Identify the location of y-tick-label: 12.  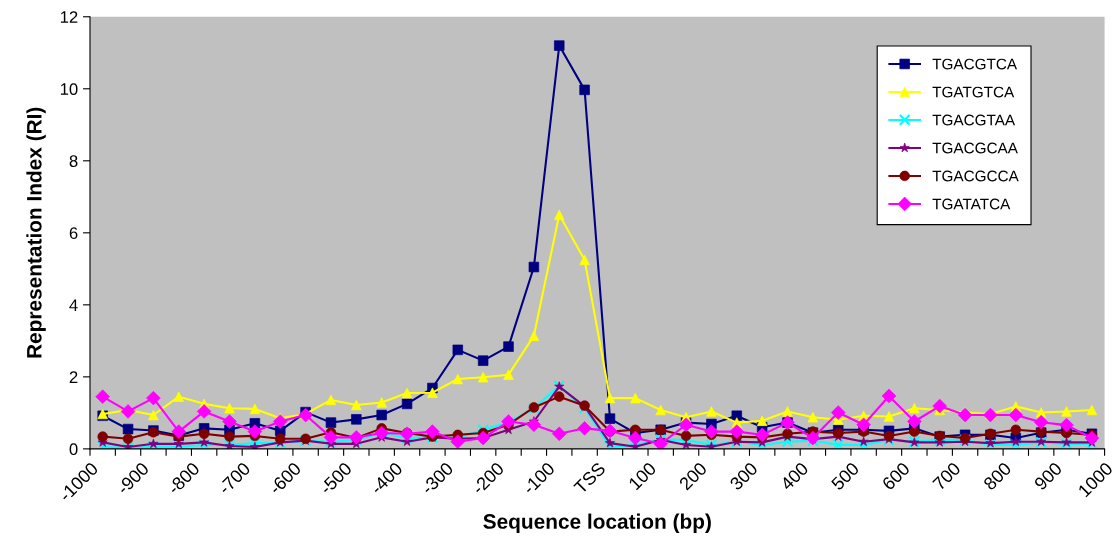
(69, 17).